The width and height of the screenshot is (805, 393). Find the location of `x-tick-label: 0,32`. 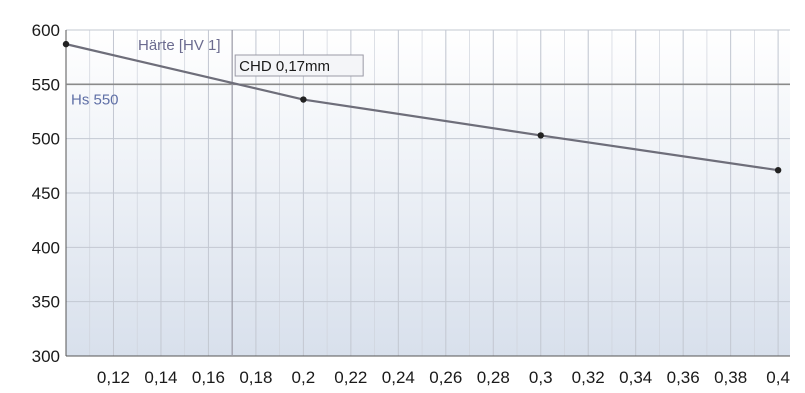

x-tick-label: 0,32 is located at coordinates (588, 377).